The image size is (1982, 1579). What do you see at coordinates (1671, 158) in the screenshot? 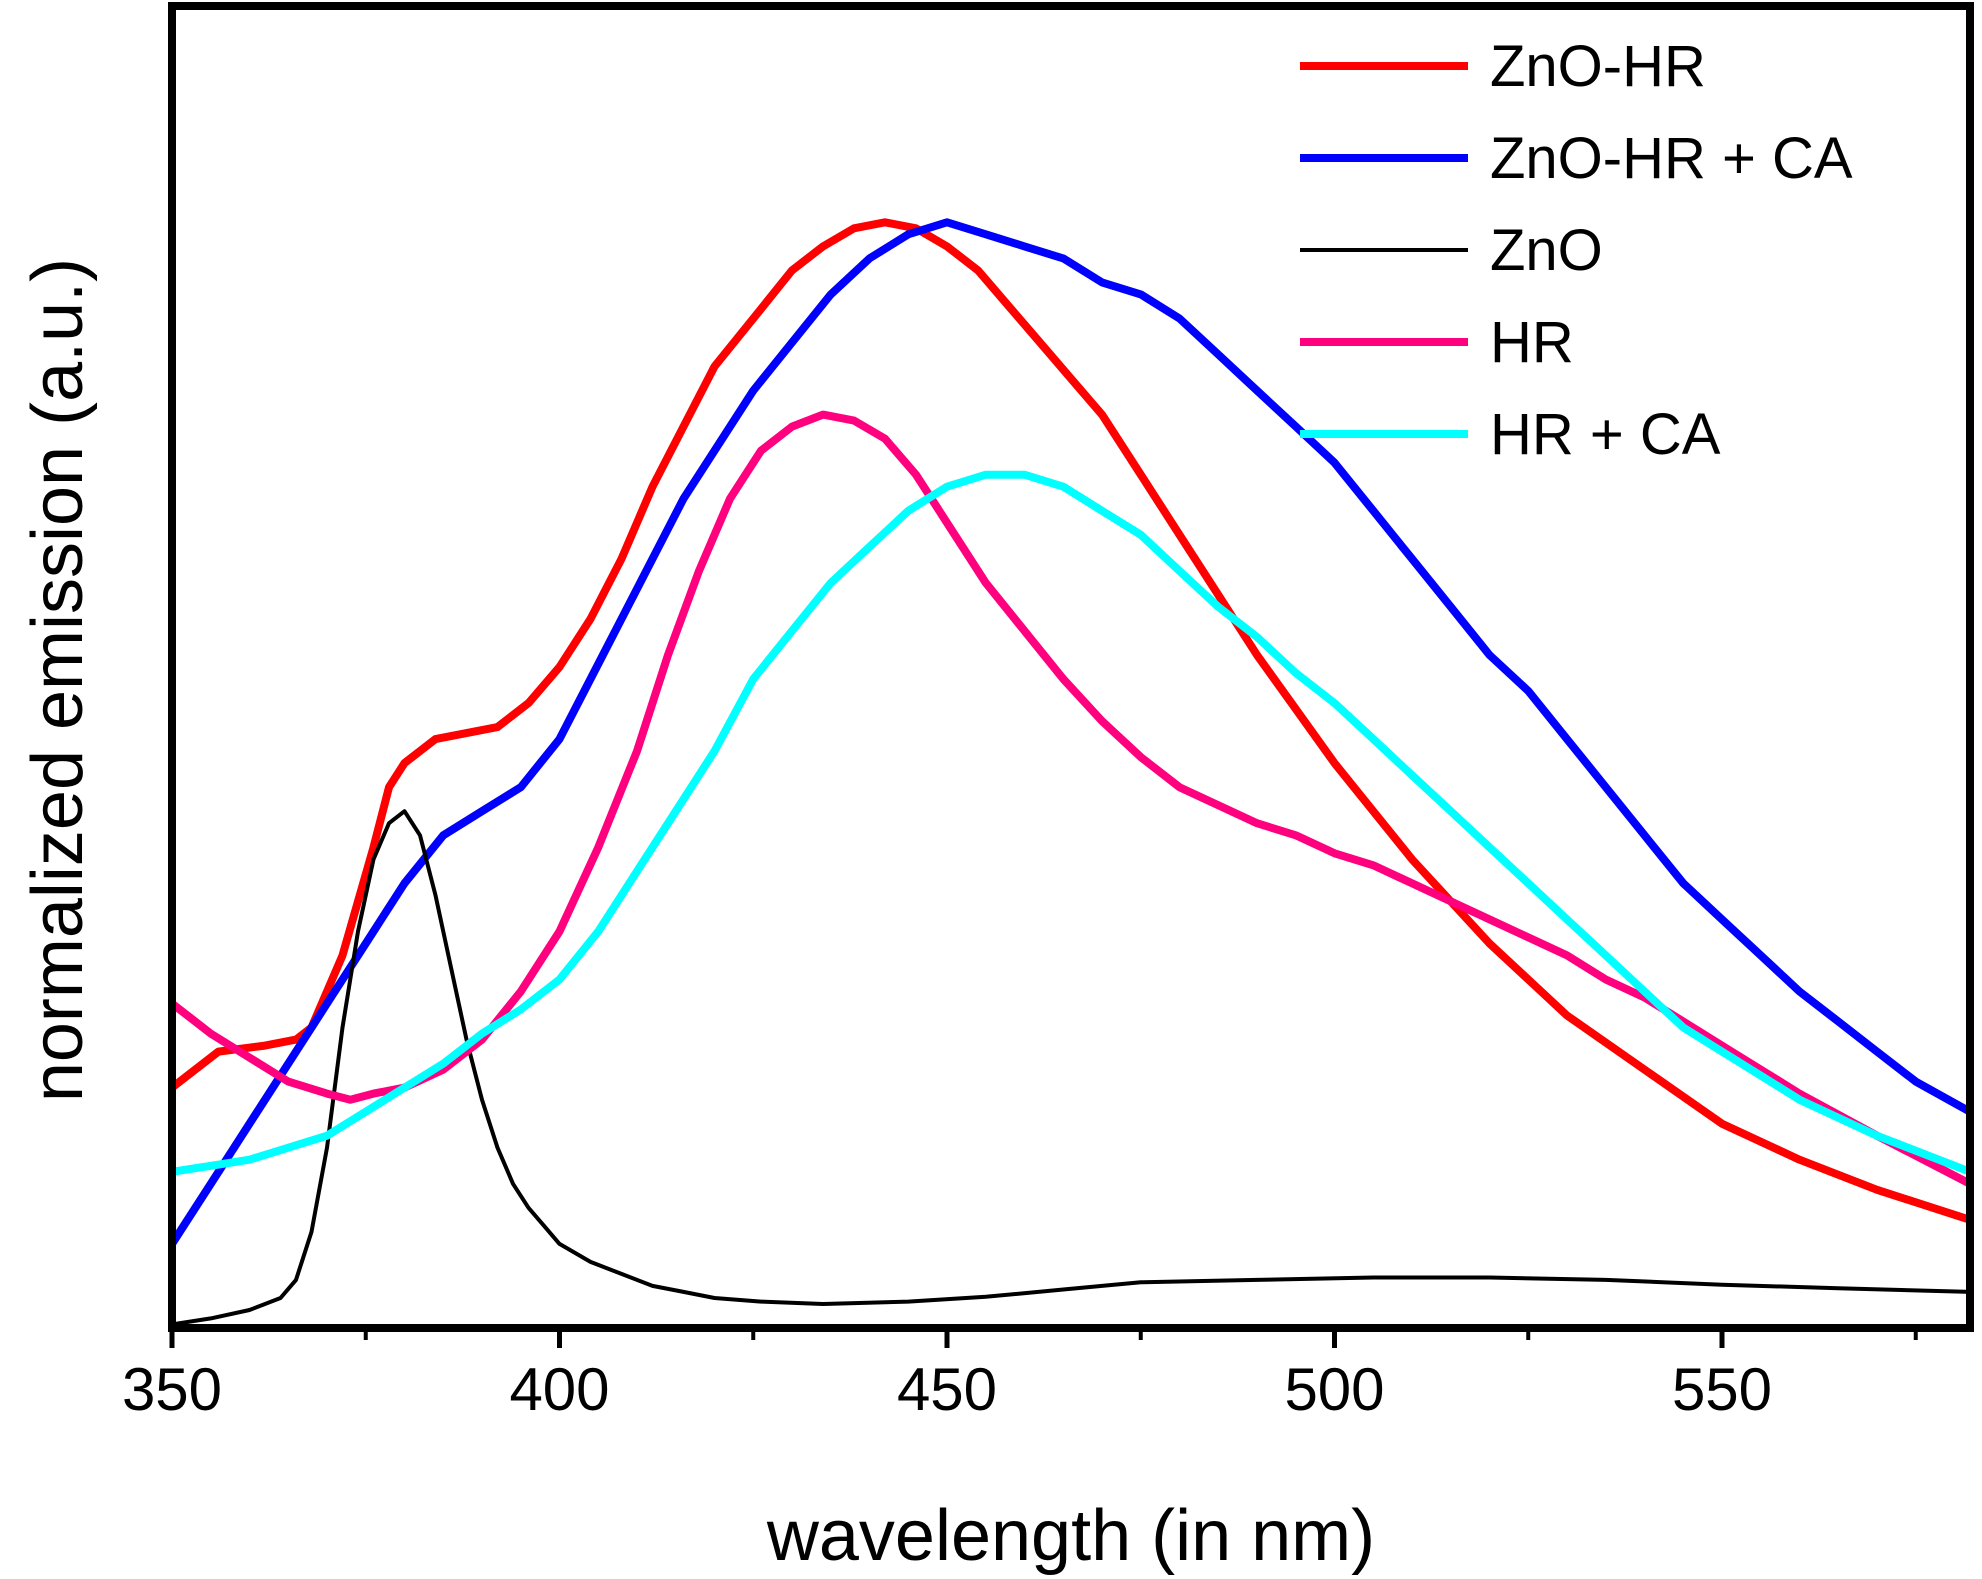
I see `legend-label: ZnO-HR + CA` at bounding box center [1671, 158].